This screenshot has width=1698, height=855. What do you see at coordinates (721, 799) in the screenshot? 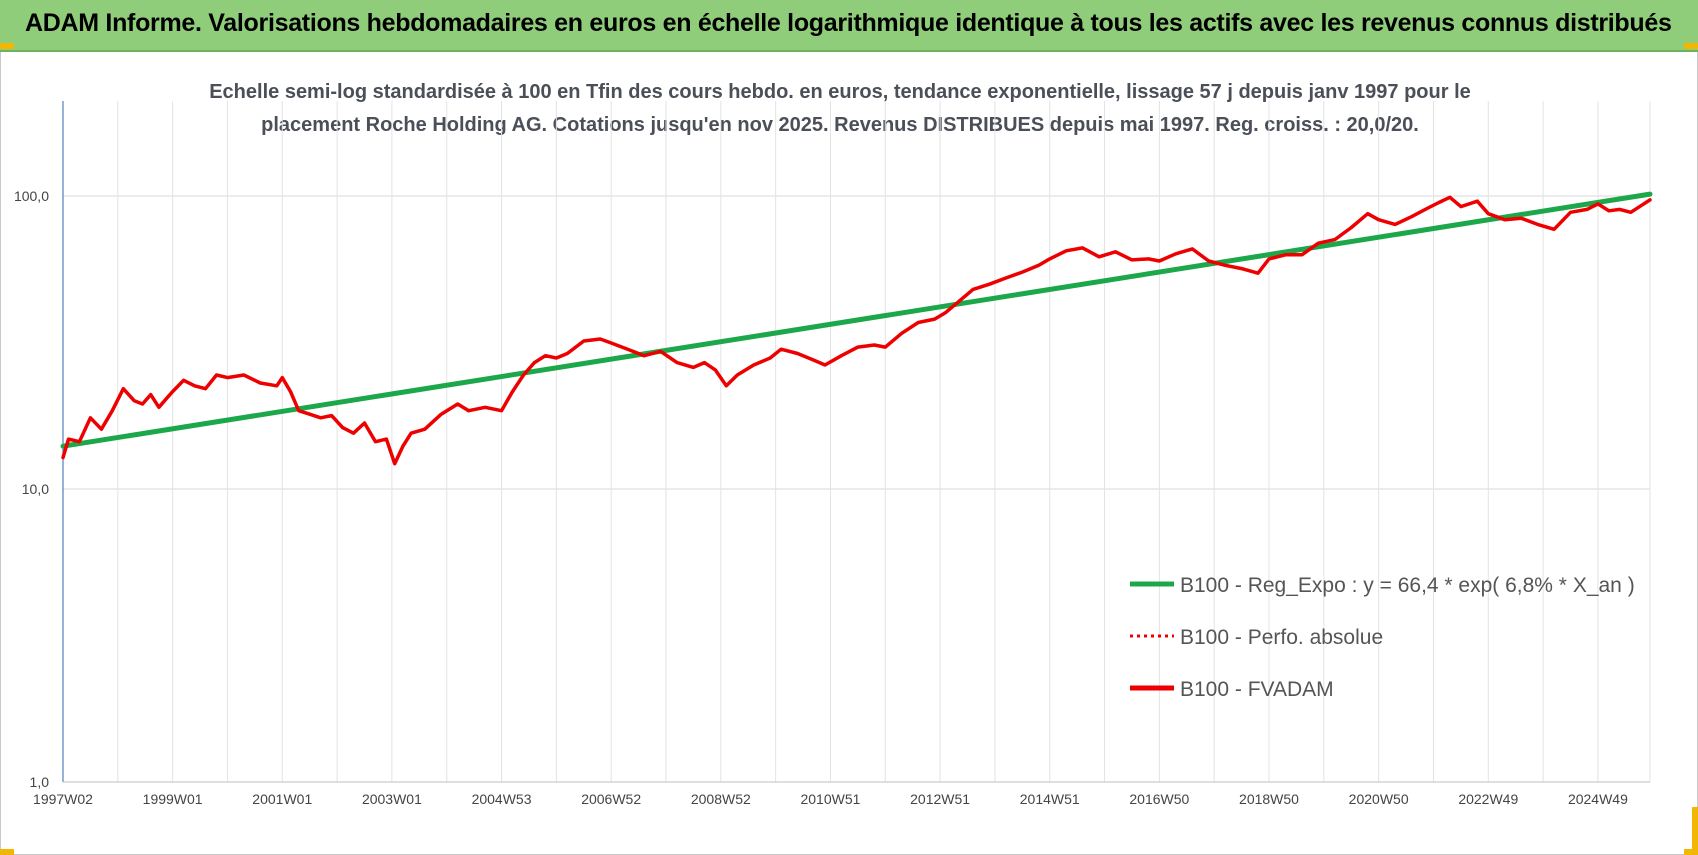
I see `x-tick-label: 2008W52` at bounding box center [721, 799].